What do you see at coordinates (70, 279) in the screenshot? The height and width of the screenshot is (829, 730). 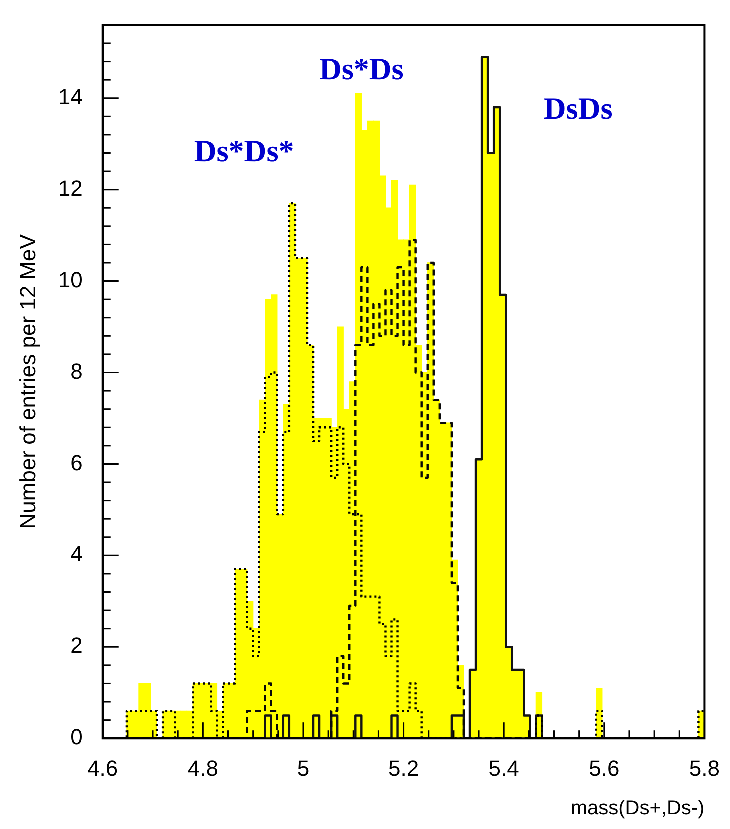 I see `y-tick-label: 10` at bounding box center [70, 279].